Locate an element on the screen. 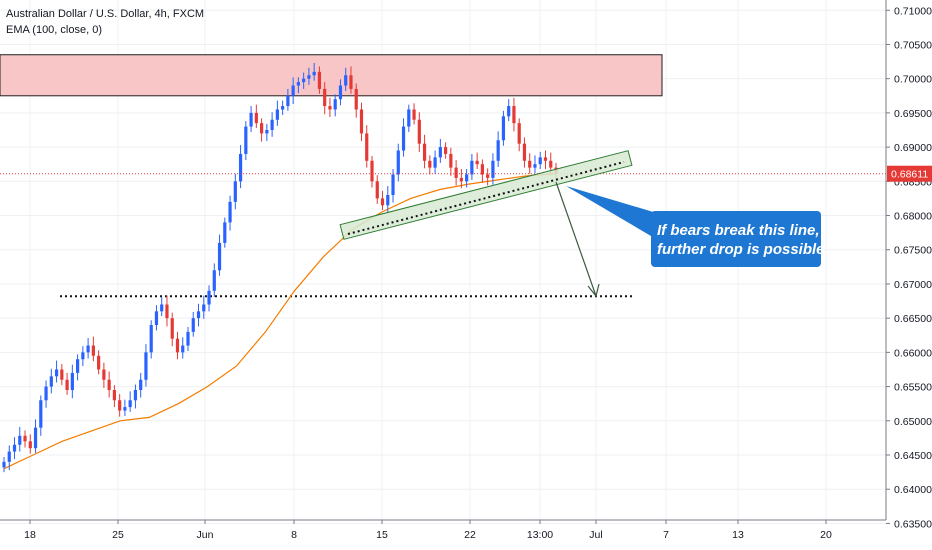  x-tick-label: 7 is located at coordinates (666, 535).